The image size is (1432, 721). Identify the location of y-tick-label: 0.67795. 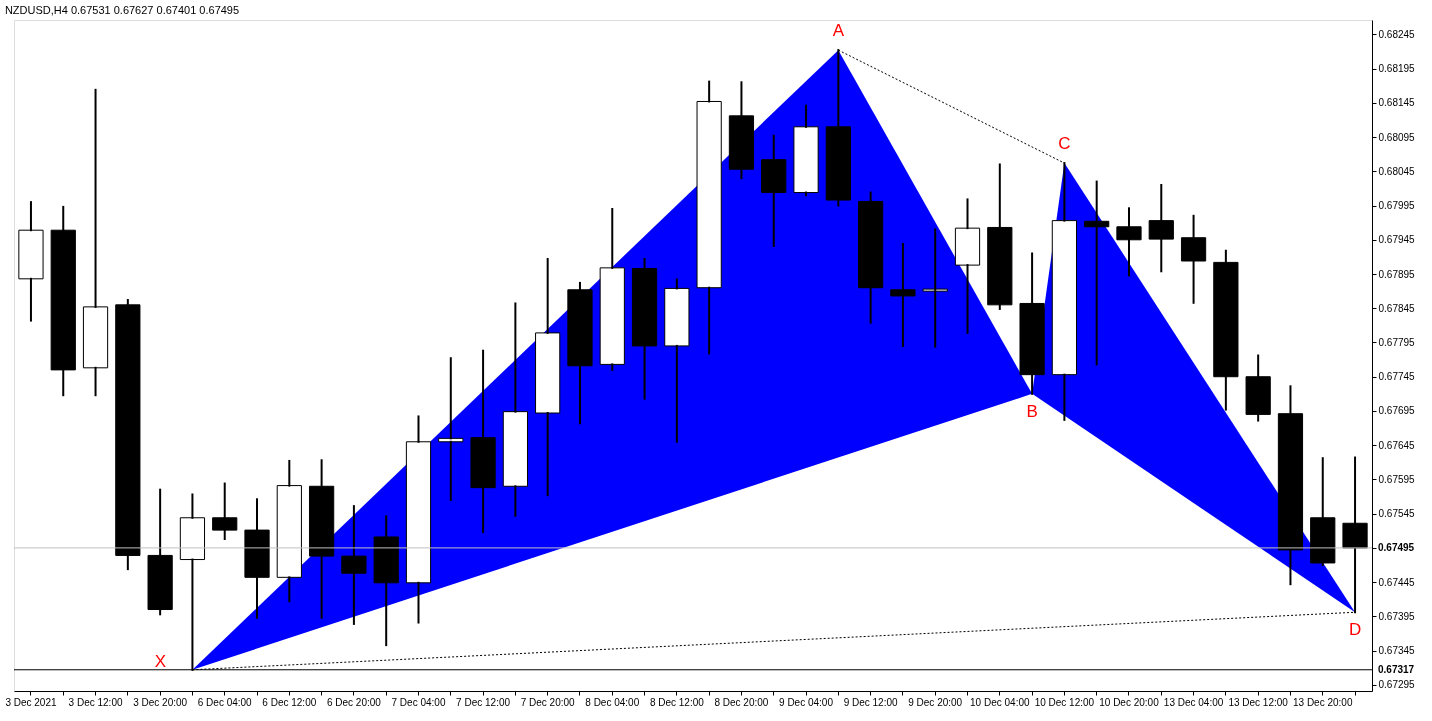
(1397, 342).